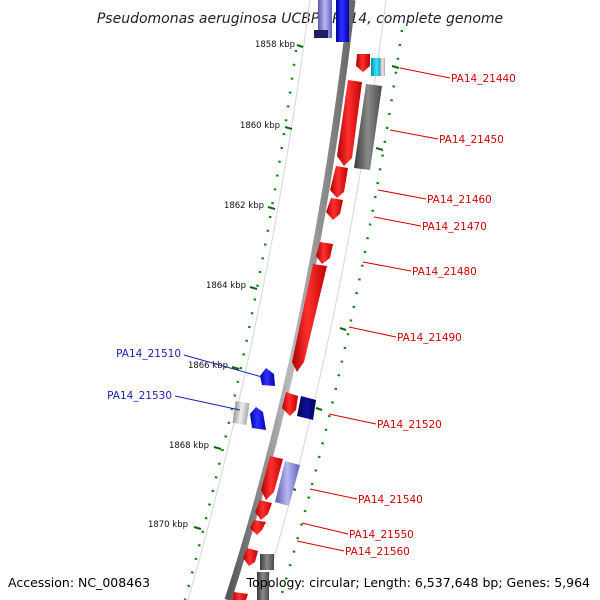 Image resolution: width=600 pixels, height=600 pixels. I want to click on gene-label: PA14_21530, so click(139, 396).